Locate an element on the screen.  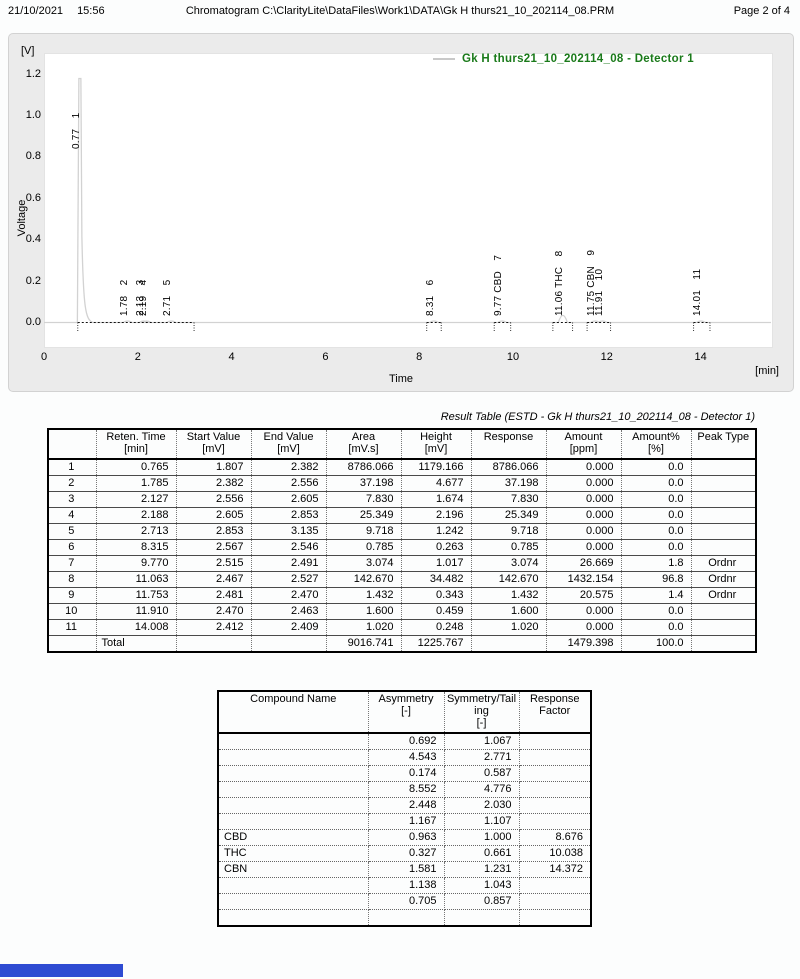
cell: 4 is located at coordinates (72, 515).